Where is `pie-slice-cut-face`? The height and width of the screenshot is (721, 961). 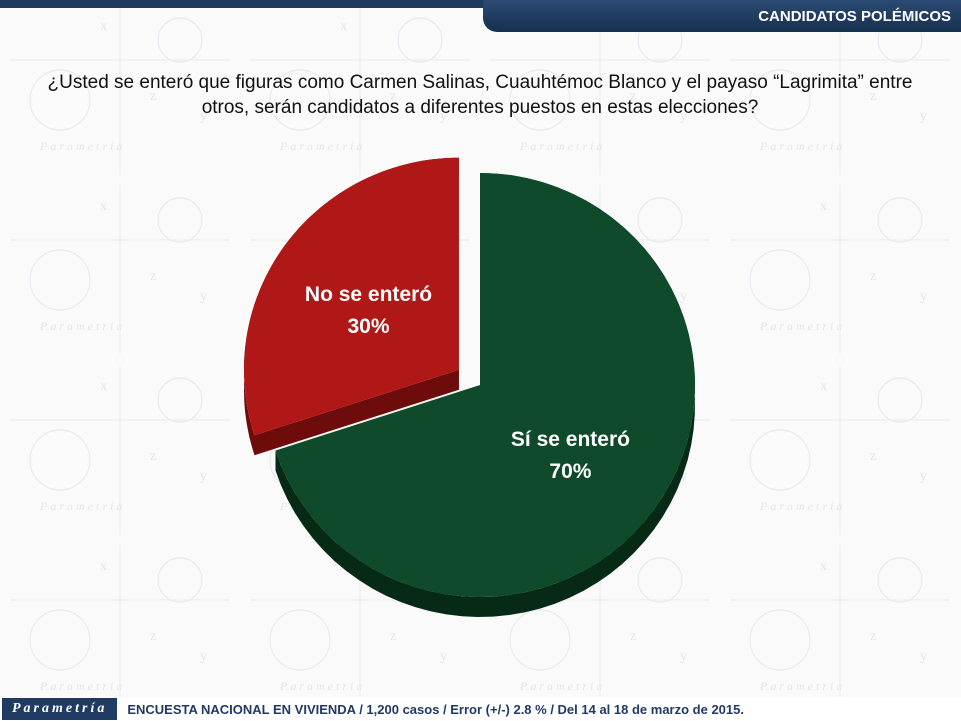 pie-slice-cut-face is located at coordinates (356, 412).